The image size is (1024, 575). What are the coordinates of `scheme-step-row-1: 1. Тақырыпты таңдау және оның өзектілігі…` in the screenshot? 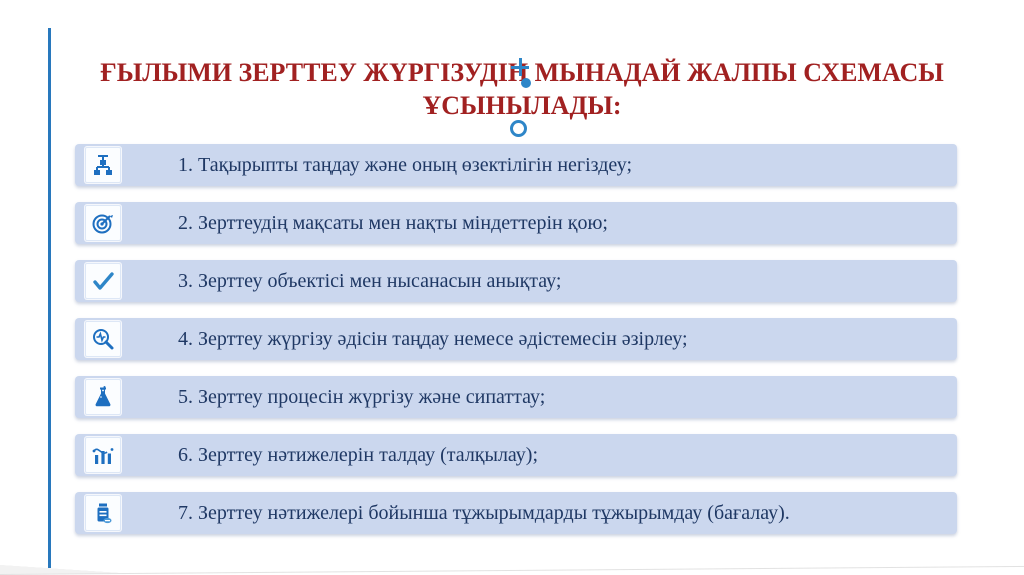 It's located at (516, 165).